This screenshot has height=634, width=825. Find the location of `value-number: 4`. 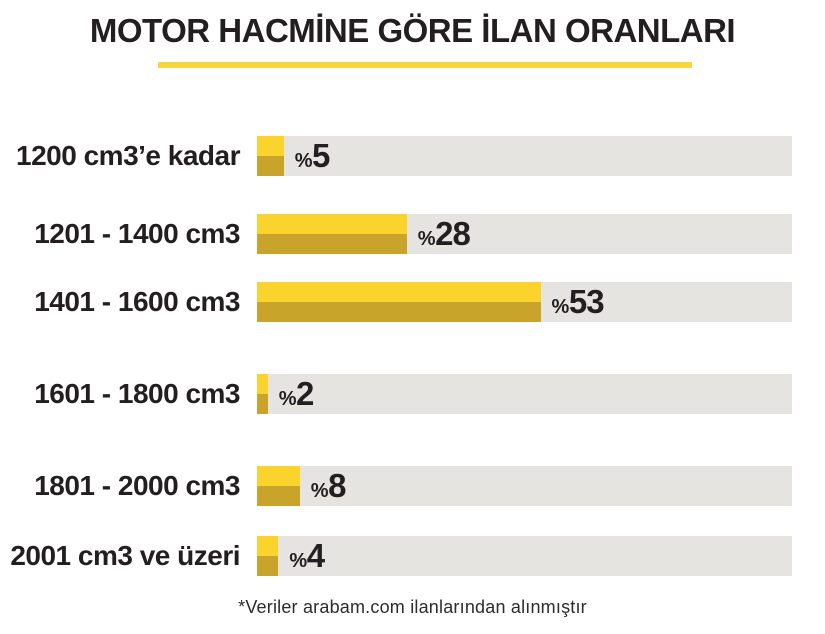

value-number: 4 is located at coordinates (315, 555).